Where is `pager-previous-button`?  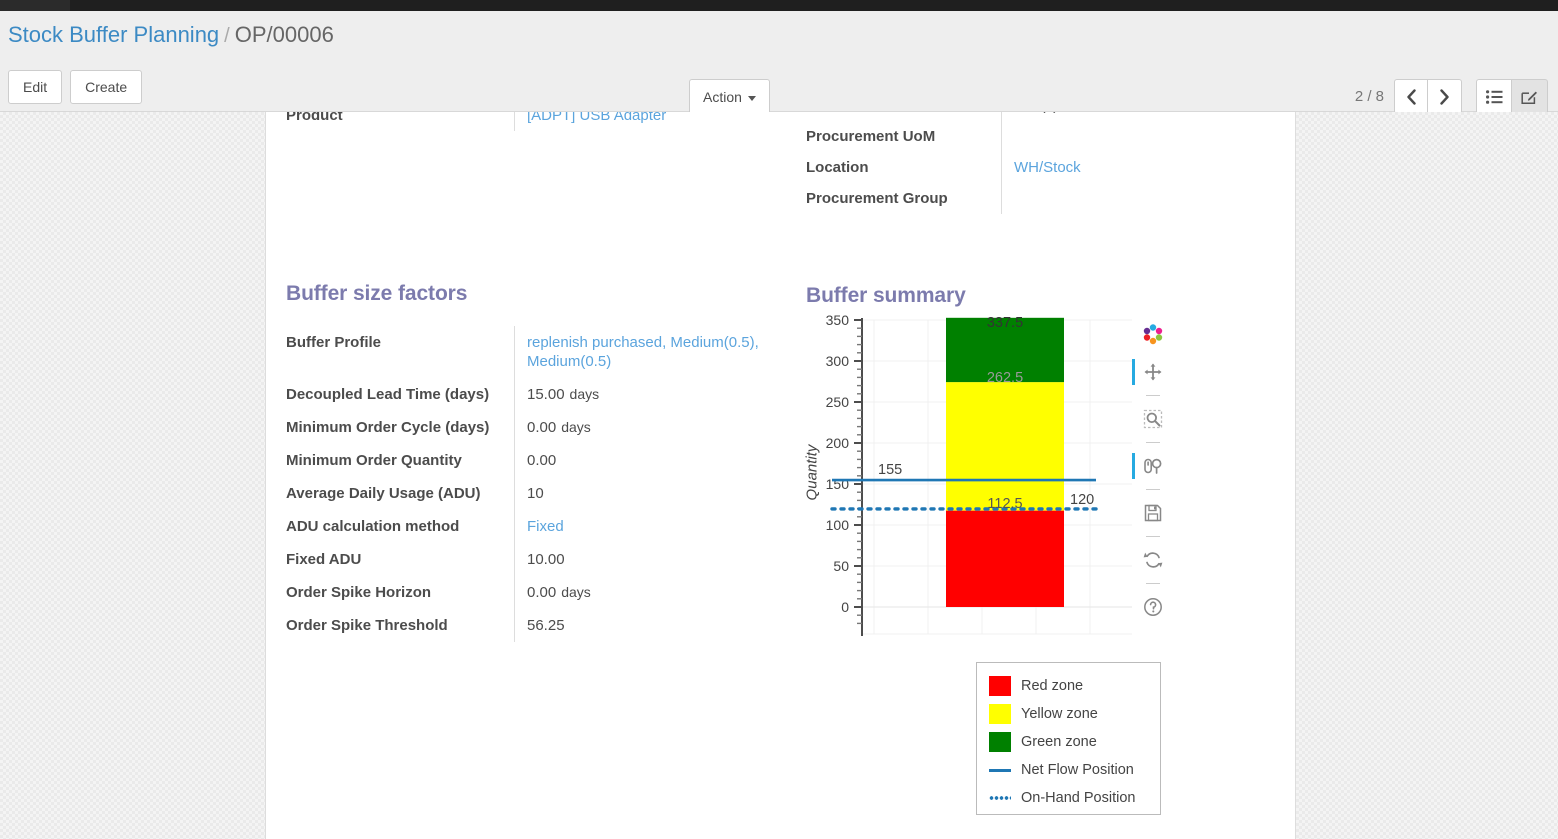 pager-previous-button is located at coordinates (1411, 96).